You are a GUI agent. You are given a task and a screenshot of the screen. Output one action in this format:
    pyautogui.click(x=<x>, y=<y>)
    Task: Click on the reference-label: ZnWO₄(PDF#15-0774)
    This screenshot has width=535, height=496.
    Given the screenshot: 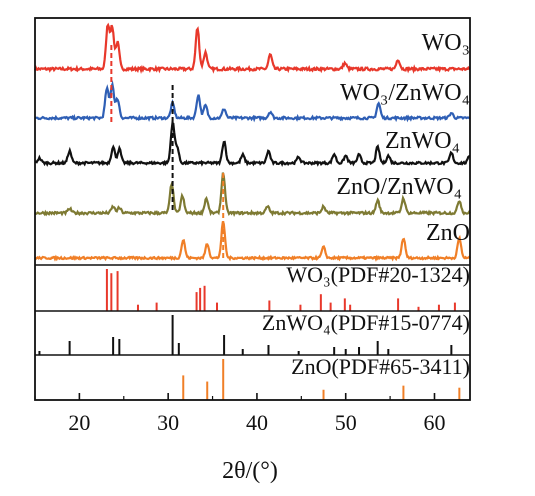 What is the action you would take?
    pyautogui.click(x=366, y=322)
    